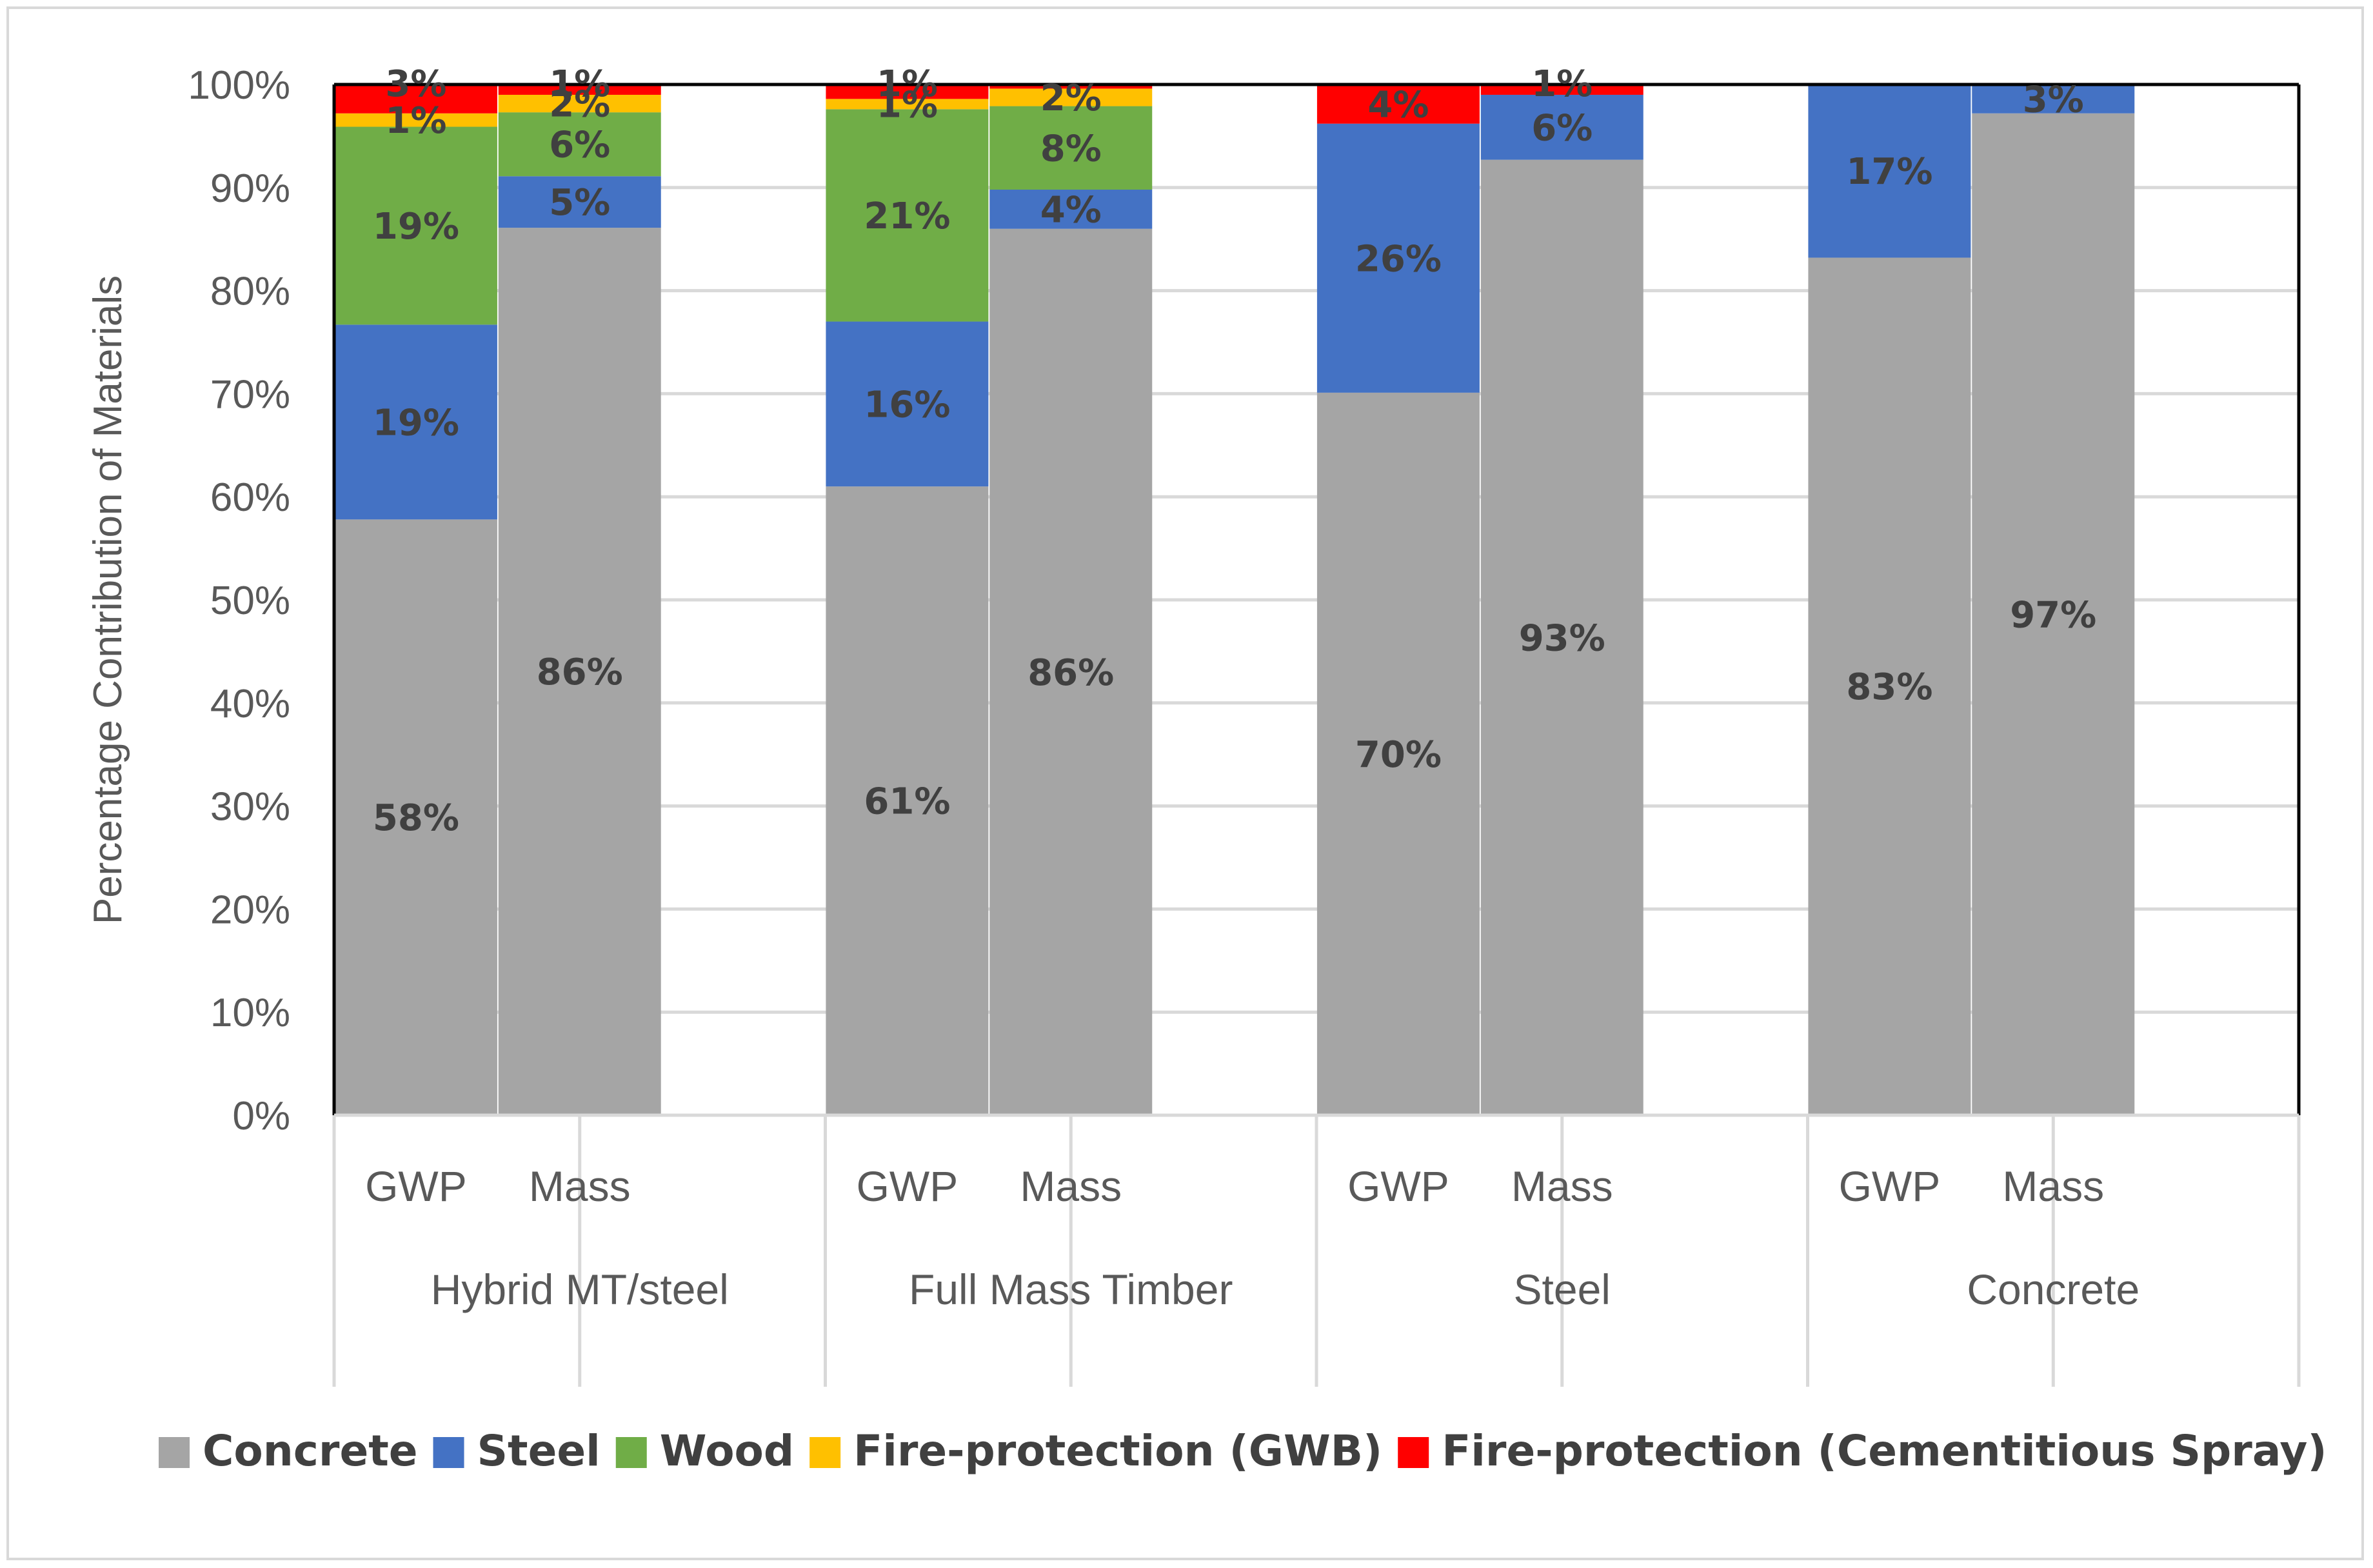 This screenshot has width=2373, height=1568. I want to click on group-label: Hybrid MT/steel, so click(580, 1289).